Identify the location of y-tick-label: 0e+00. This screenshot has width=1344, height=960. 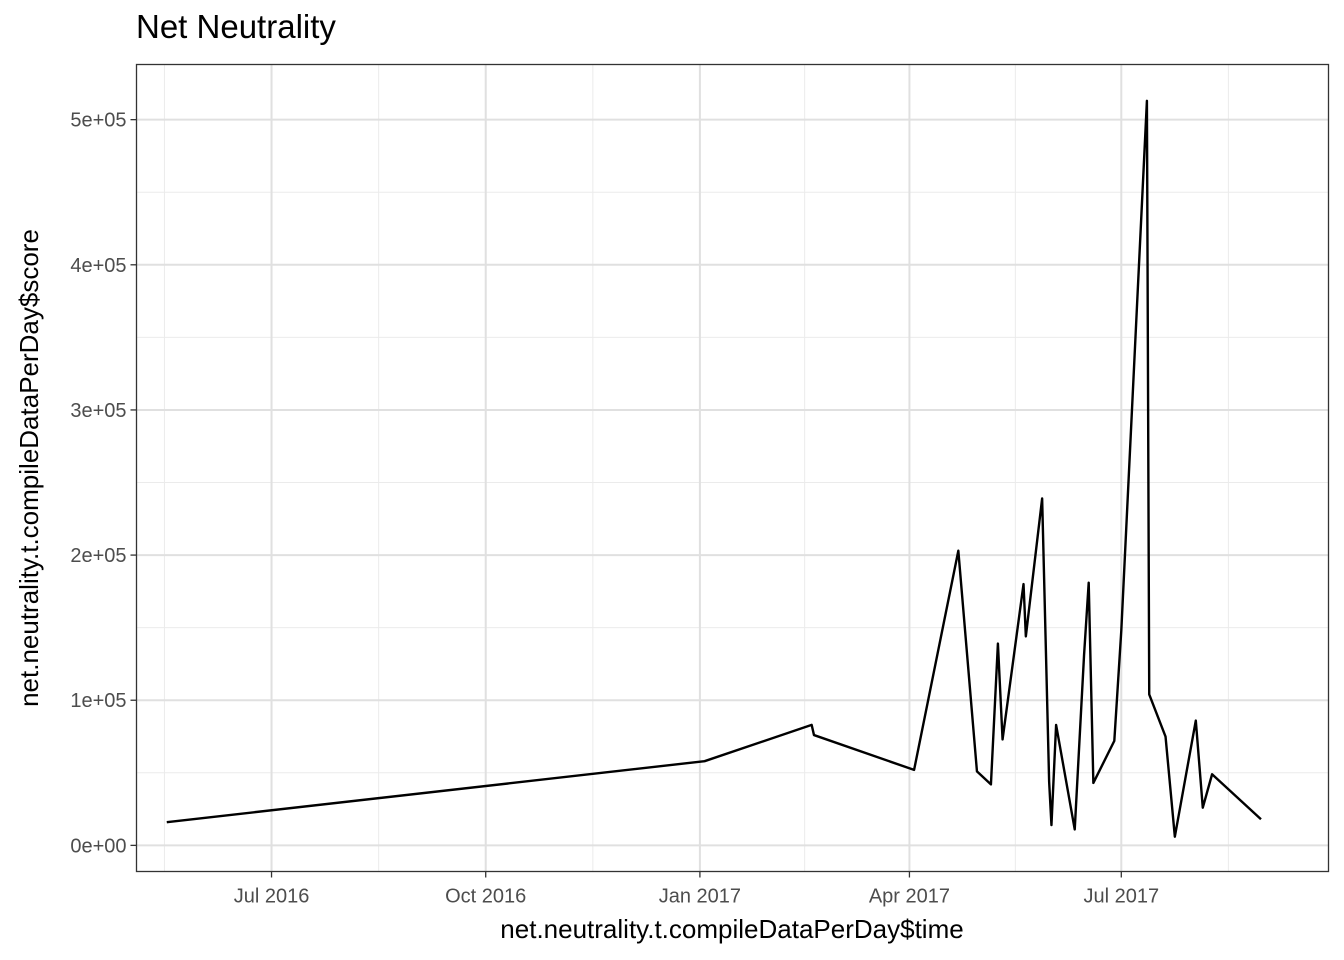
(98, 846).